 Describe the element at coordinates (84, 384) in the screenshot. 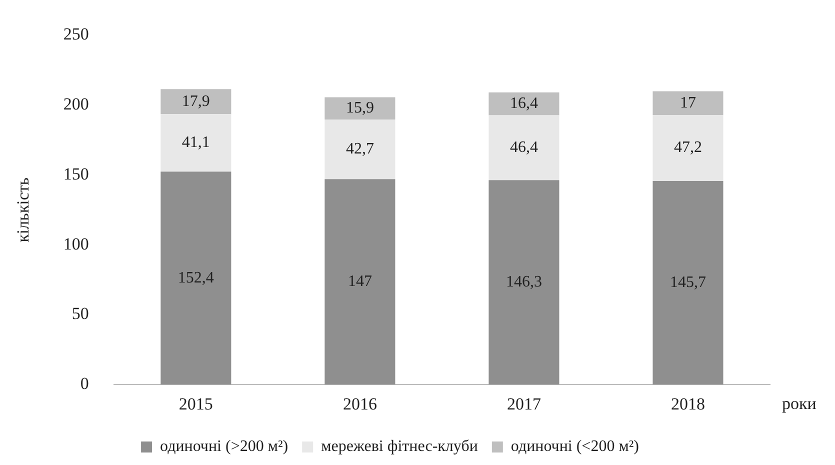

I see `y-tick-label: 0` at that location.